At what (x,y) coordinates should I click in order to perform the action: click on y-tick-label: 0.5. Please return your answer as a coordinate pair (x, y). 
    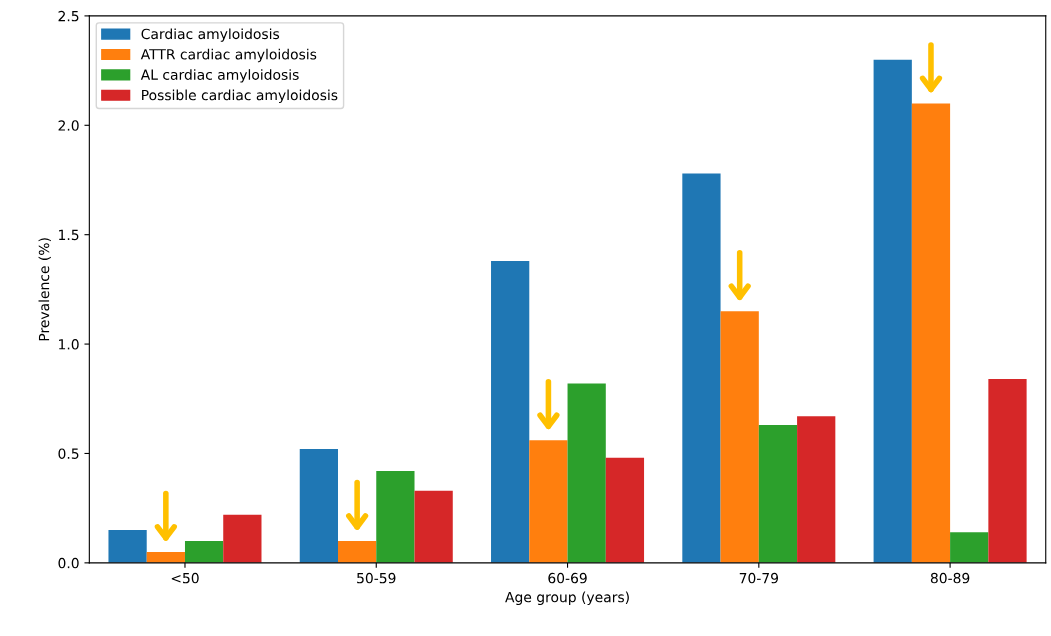
    Looking at the image, I should click on (68, 453).